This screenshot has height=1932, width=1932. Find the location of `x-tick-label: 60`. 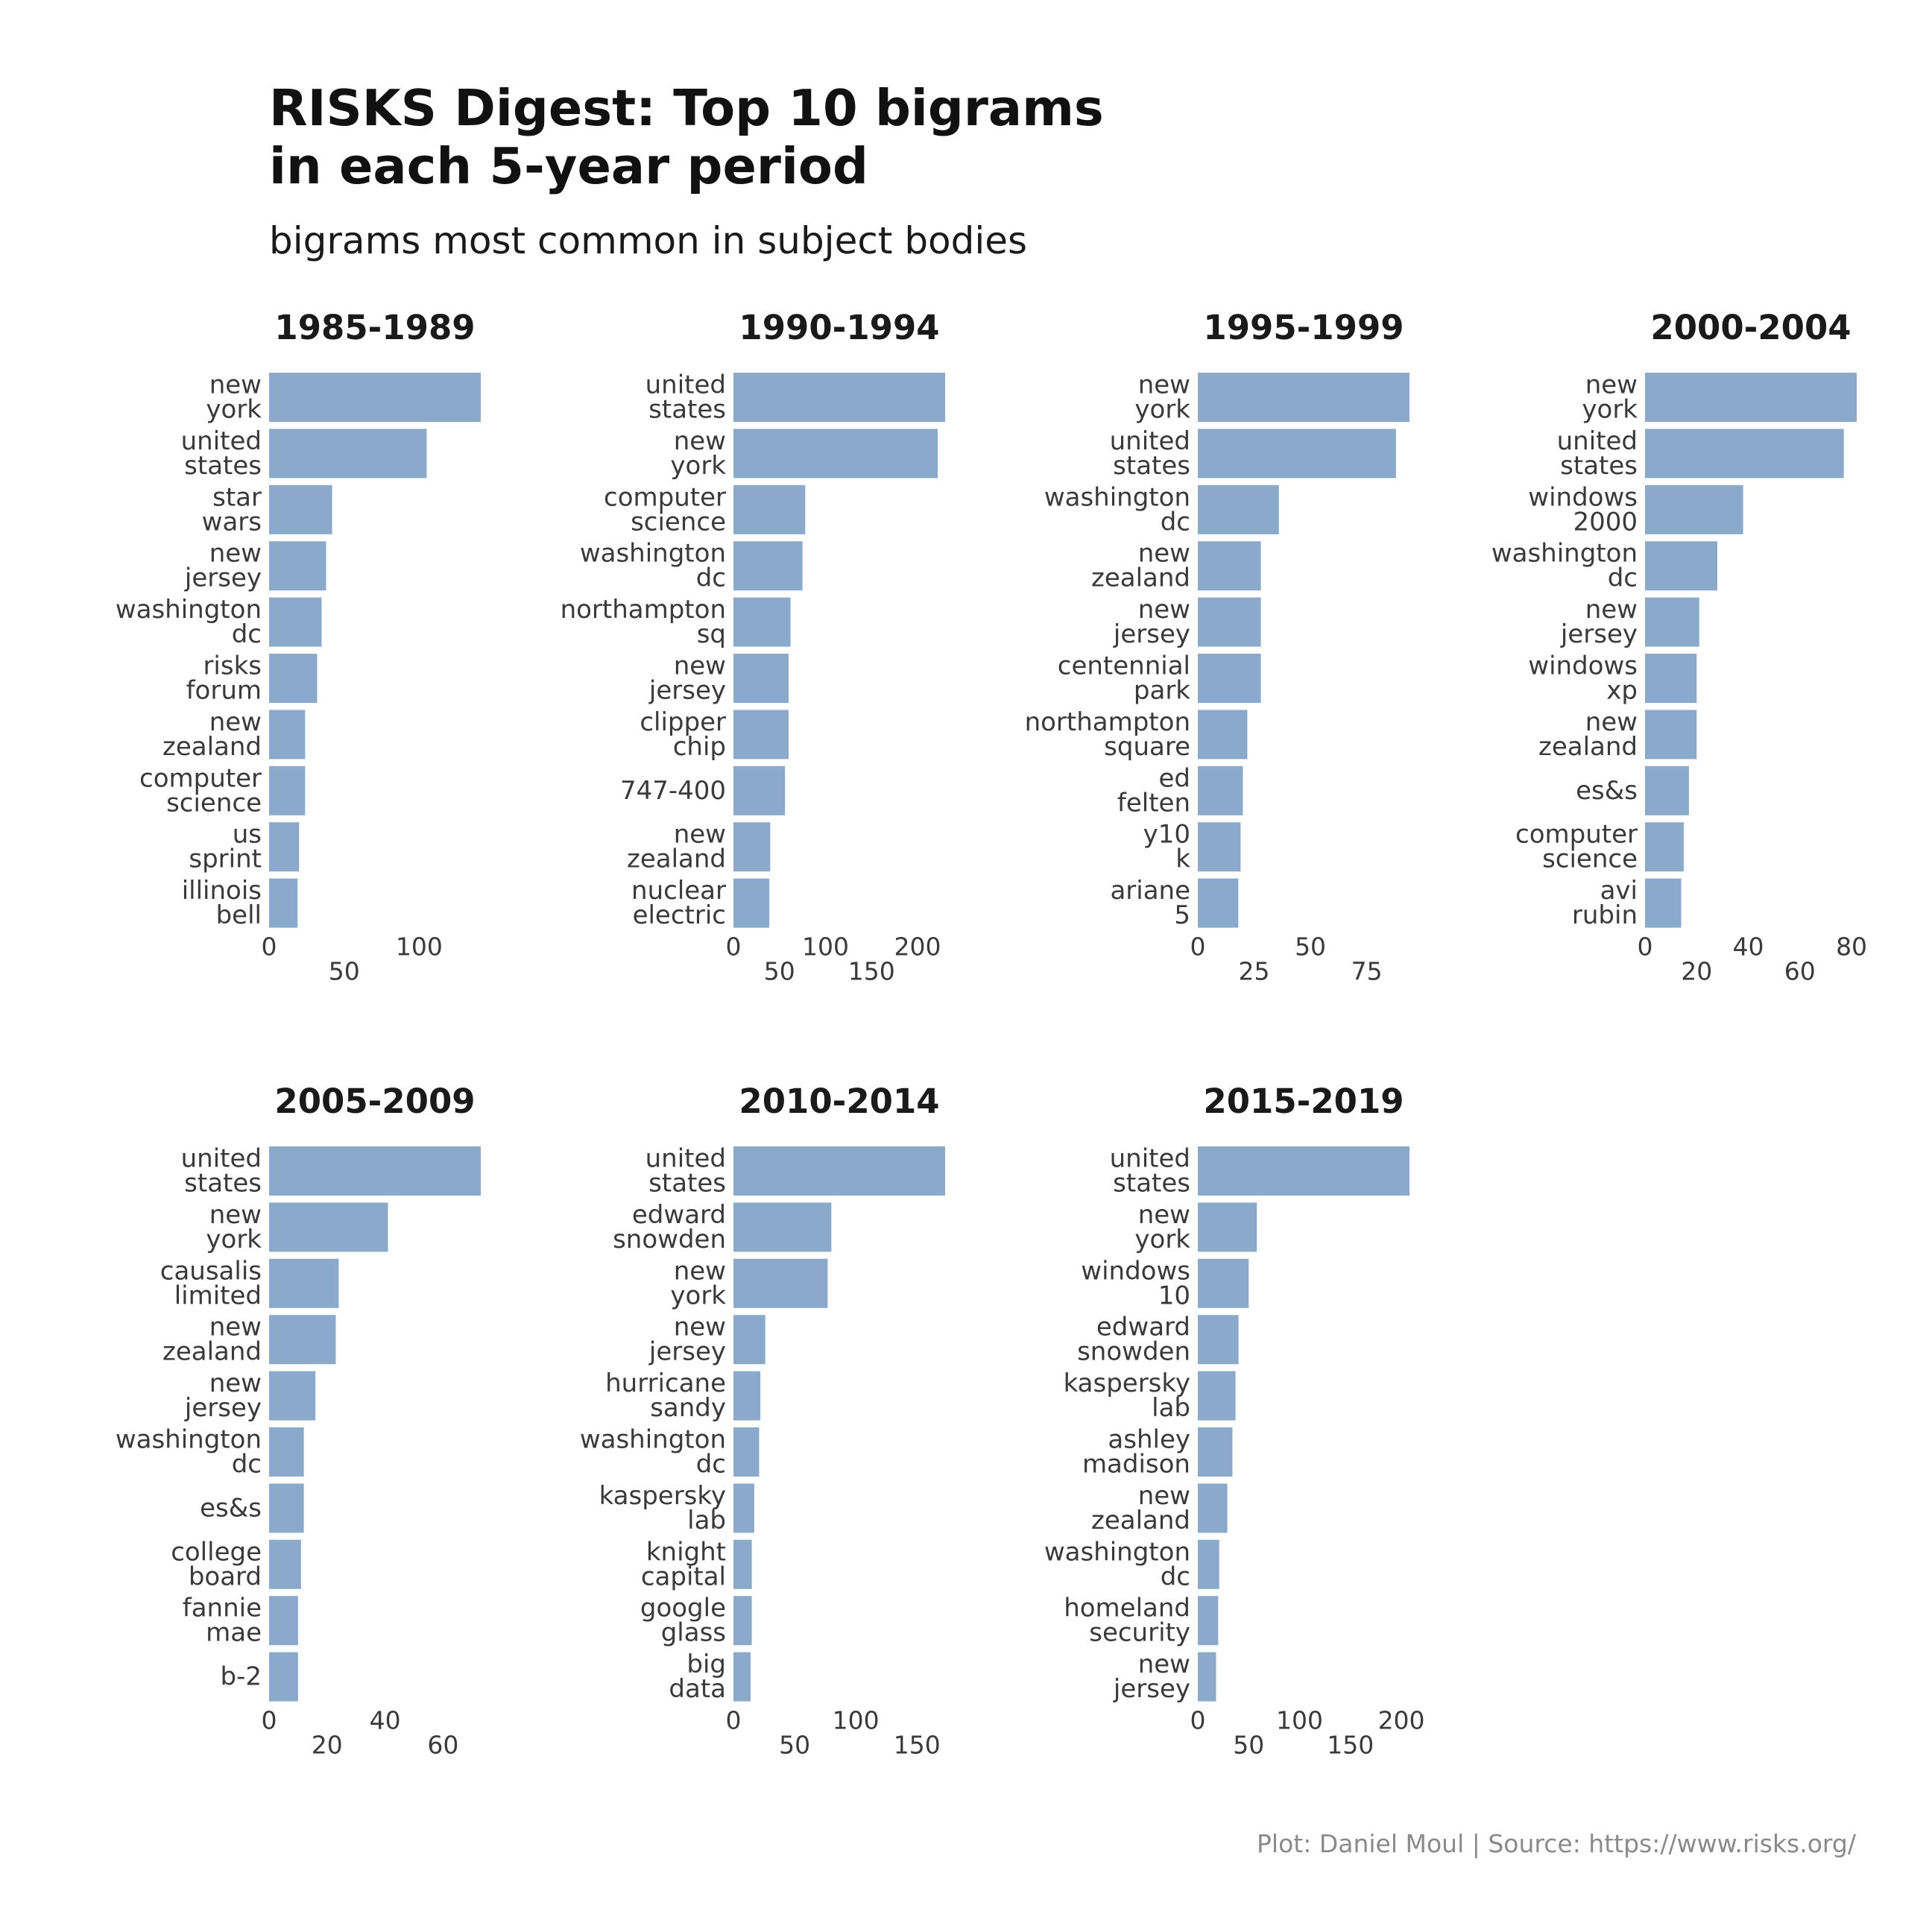

x-tick-label: 60 is located at coordinates (1800, 971).